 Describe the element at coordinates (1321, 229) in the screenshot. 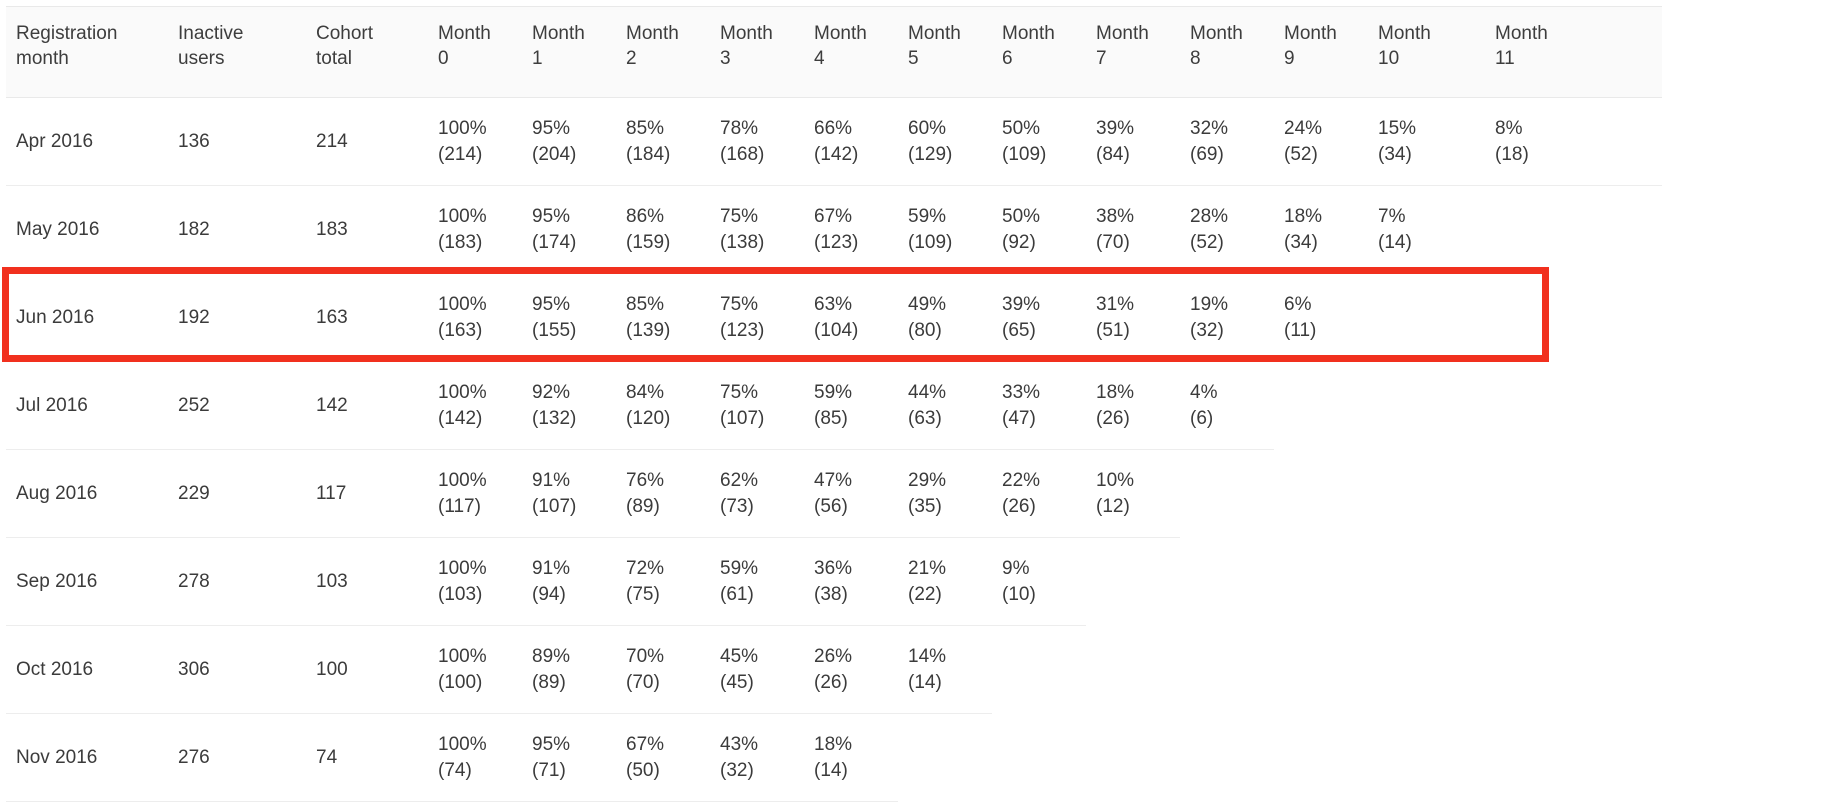

I see `retention-cell-month-9: 18% (34)` at that location.